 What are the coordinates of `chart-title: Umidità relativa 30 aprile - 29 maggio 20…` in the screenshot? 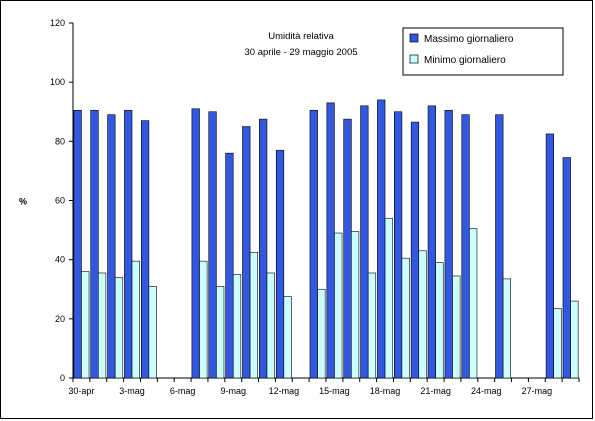 It's located at (300, 44).